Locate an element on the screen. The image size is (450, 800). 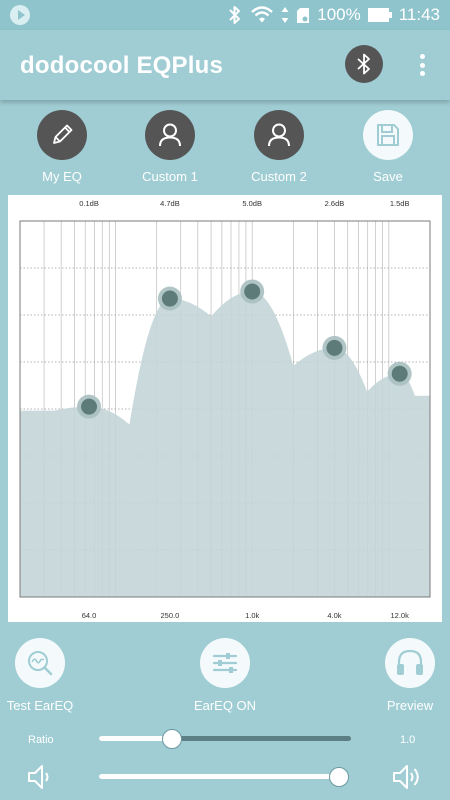
app-title: dodocool EQPlus is located at coordinates (122, 65).